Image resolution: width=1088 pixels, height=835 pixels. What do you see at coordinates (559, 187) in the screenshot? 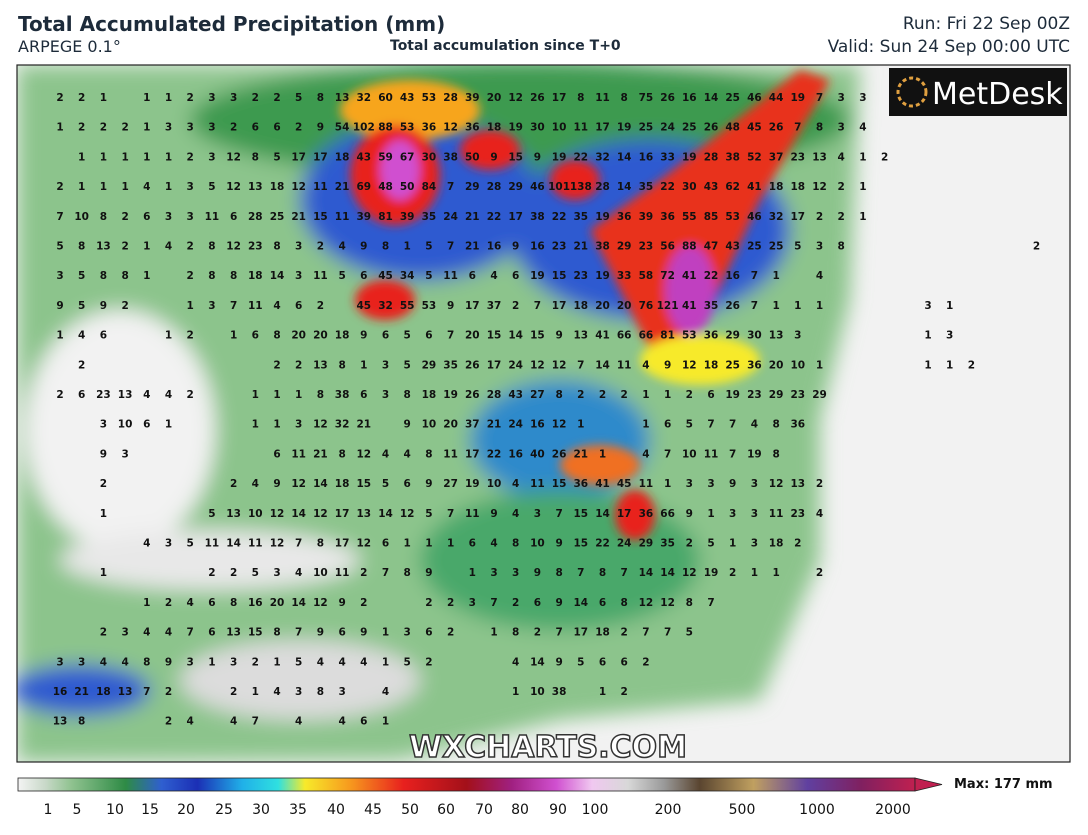
I see `grid-value: 101` at bounding box center [559, 187].